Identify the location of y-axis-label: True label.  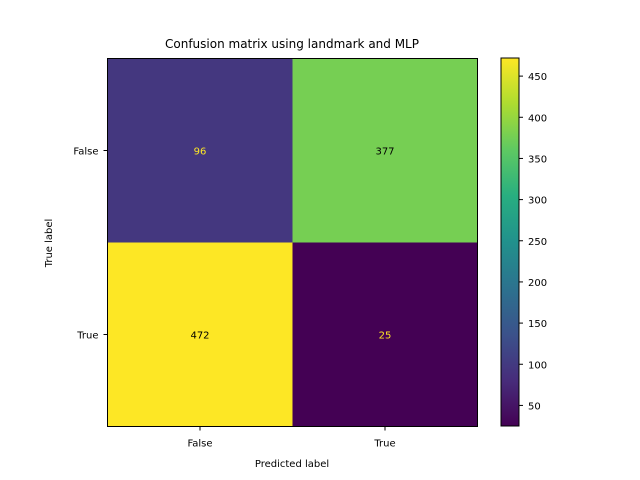
(49, 244).